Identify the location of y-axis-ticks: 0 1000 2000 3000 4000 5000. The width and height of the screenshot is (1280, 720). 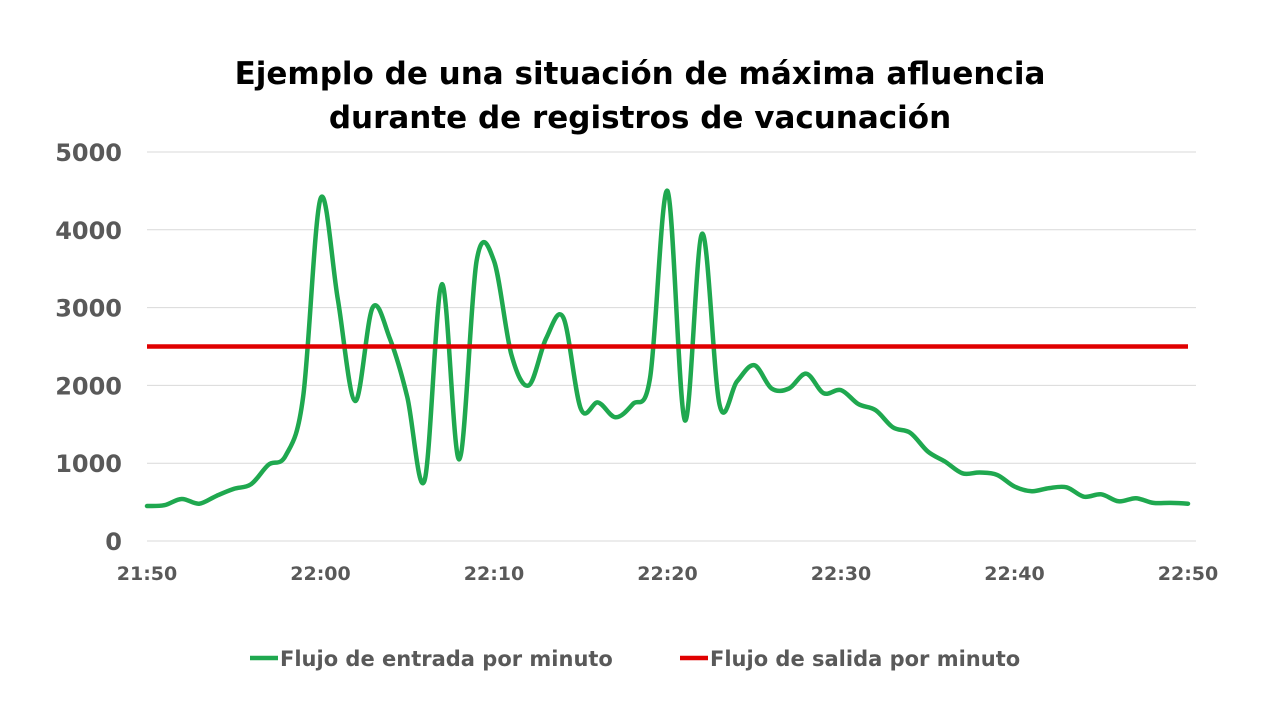
(88, 347).